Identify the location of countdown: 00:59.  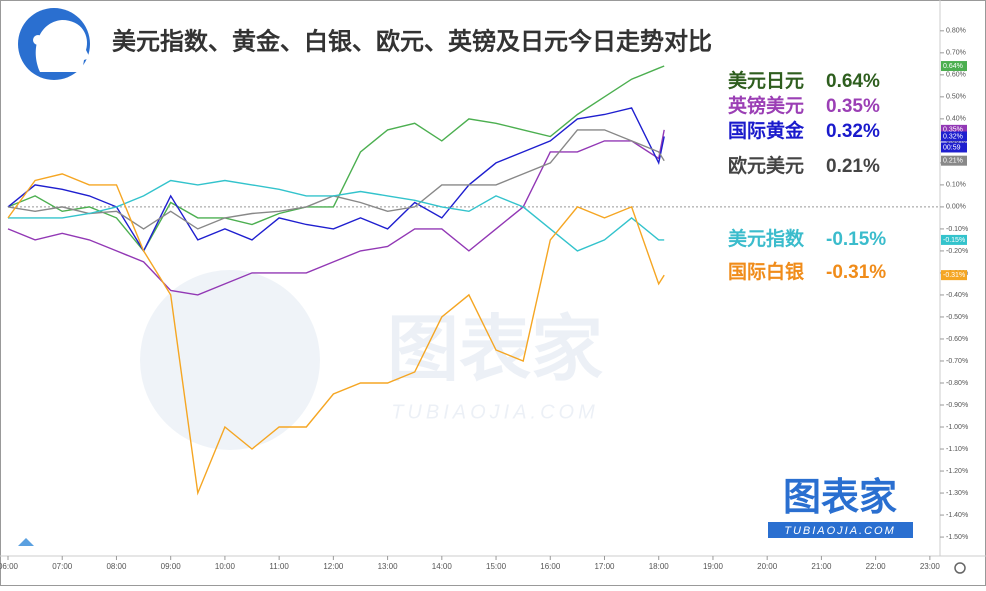
(952, 147).